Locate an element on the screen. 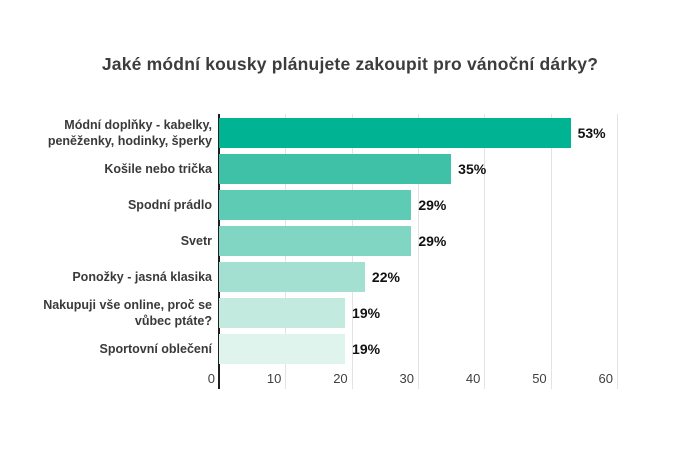 This screenshot has height=467, width=700. category-label: Košile nebo trička is located at coordinates (158, 169).